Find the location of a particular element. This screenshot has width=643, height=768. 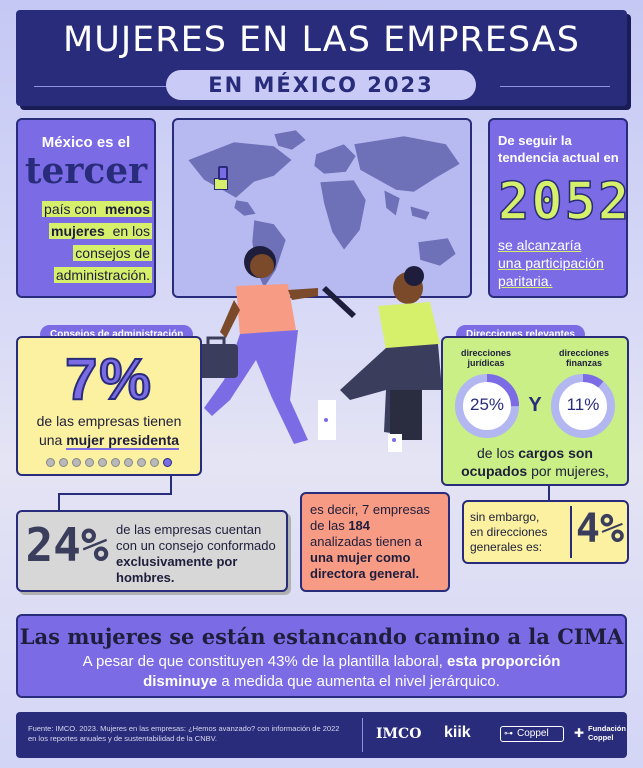

mexico-line1: México es el is located at coordinates (86, 142).